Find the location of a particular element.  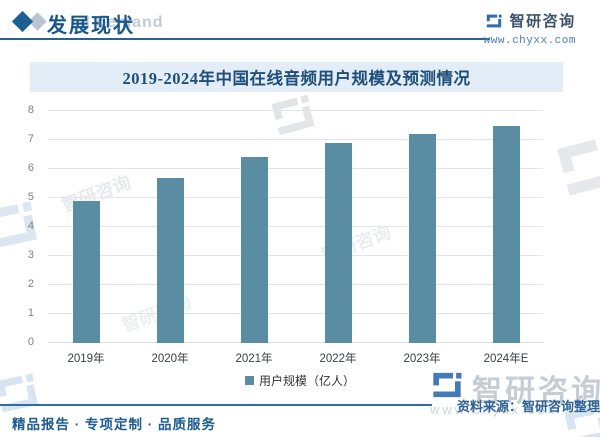

y-tick-label: 2 is located at coordinates (30, 284).